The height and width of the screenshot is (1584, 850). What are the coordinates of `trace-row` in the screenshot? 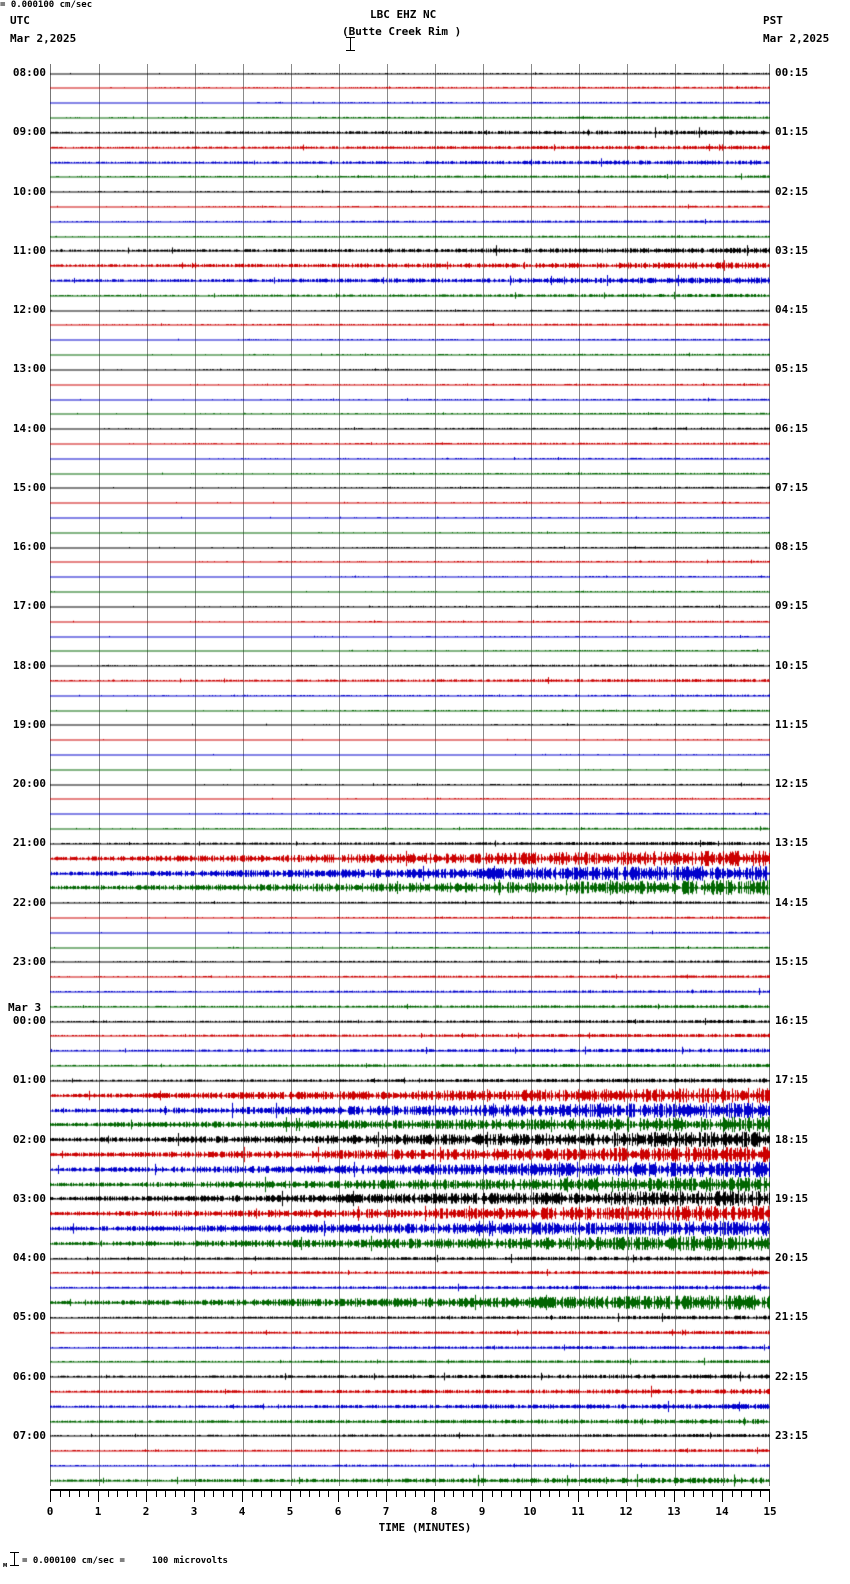 It's located at (410, 1480).